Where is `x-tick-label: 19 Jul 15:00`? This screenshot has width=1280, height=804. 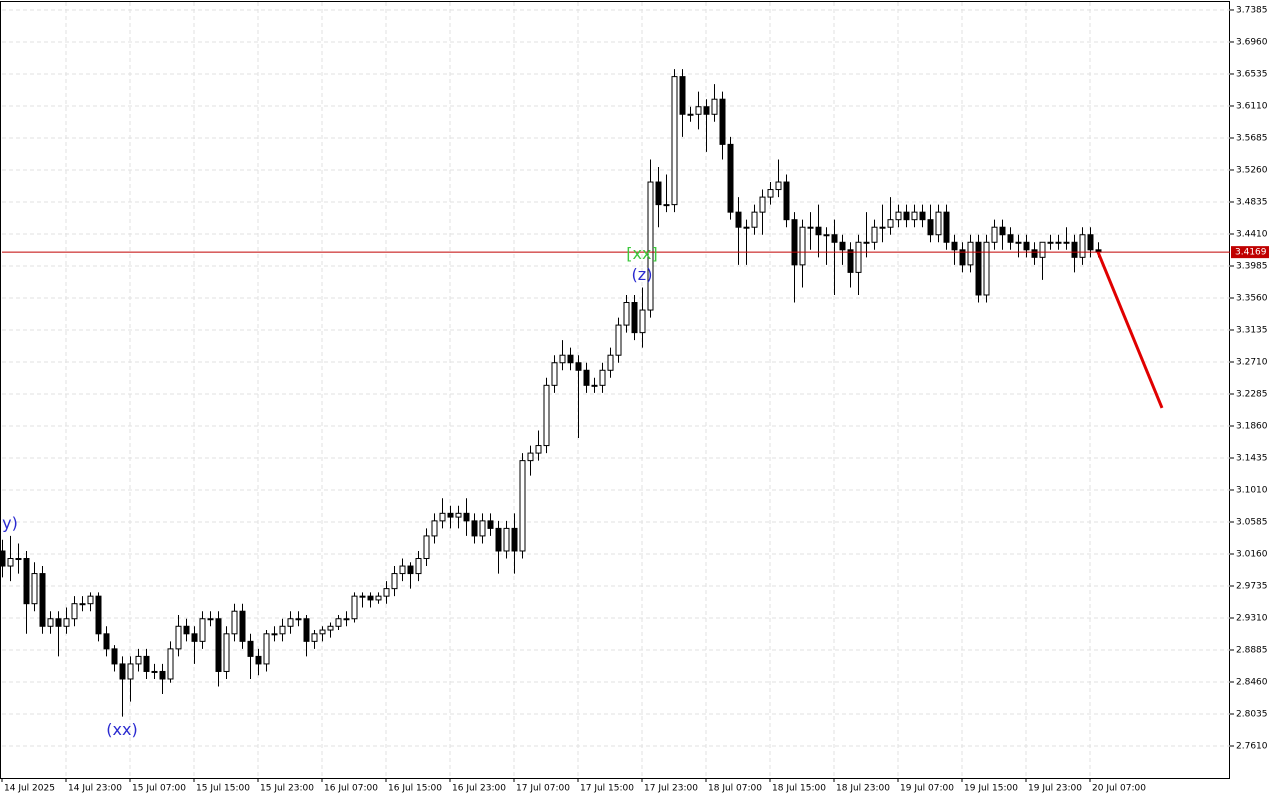 x-tick-label: 19 Jul 15:00 is located at coordinates (991, 789).